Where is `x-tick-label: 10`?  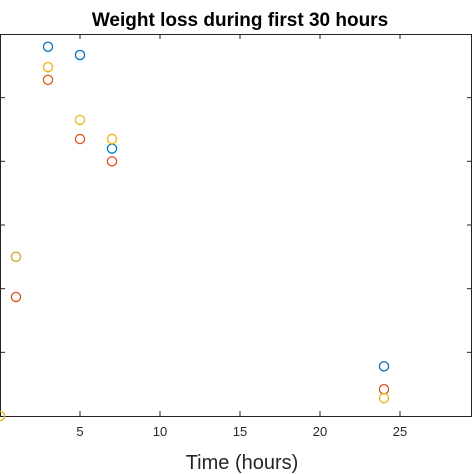 x-tick-label: 10 is located at coordinates (160, 431).